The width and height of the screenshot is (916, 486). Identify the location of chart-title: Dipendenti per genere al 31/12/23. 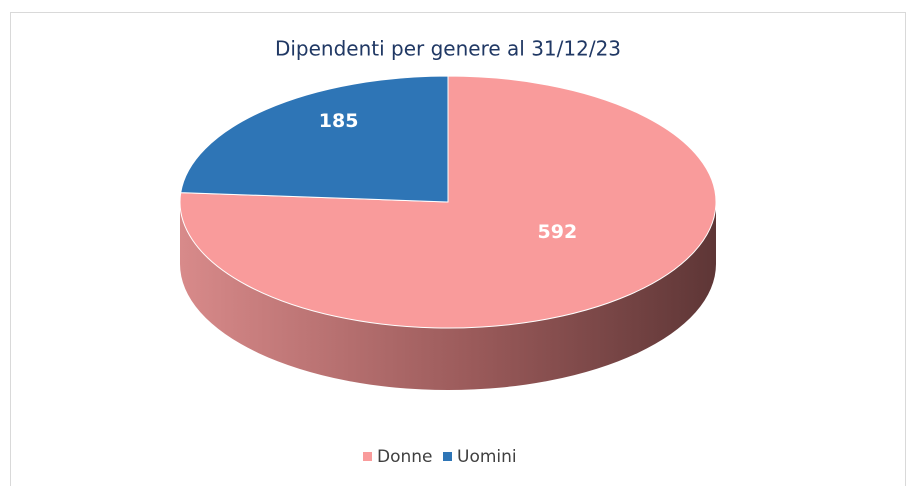
(448, 49).